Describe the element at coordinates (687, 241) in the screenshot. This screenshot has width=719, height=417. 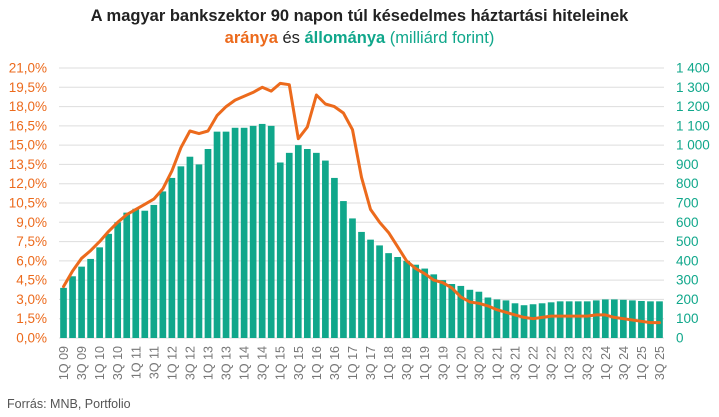
I see `right-axis-tick-label: 500` at that location.